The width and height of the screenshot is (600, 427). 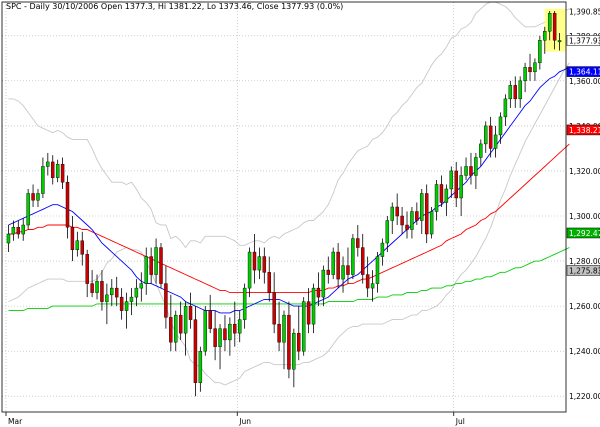 What do you see at coordinates (244, 421) in the screenshot?
I see `x-tick-label: Jun` at bounding box center [244, 421].